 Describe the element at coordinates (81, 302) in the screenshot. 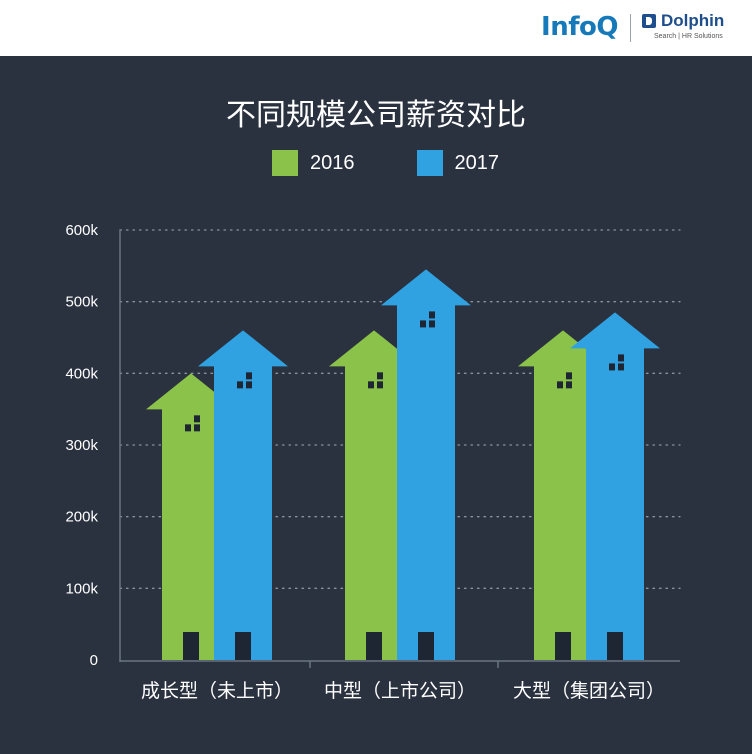

I see `y-tick-label: 500k` at that location.